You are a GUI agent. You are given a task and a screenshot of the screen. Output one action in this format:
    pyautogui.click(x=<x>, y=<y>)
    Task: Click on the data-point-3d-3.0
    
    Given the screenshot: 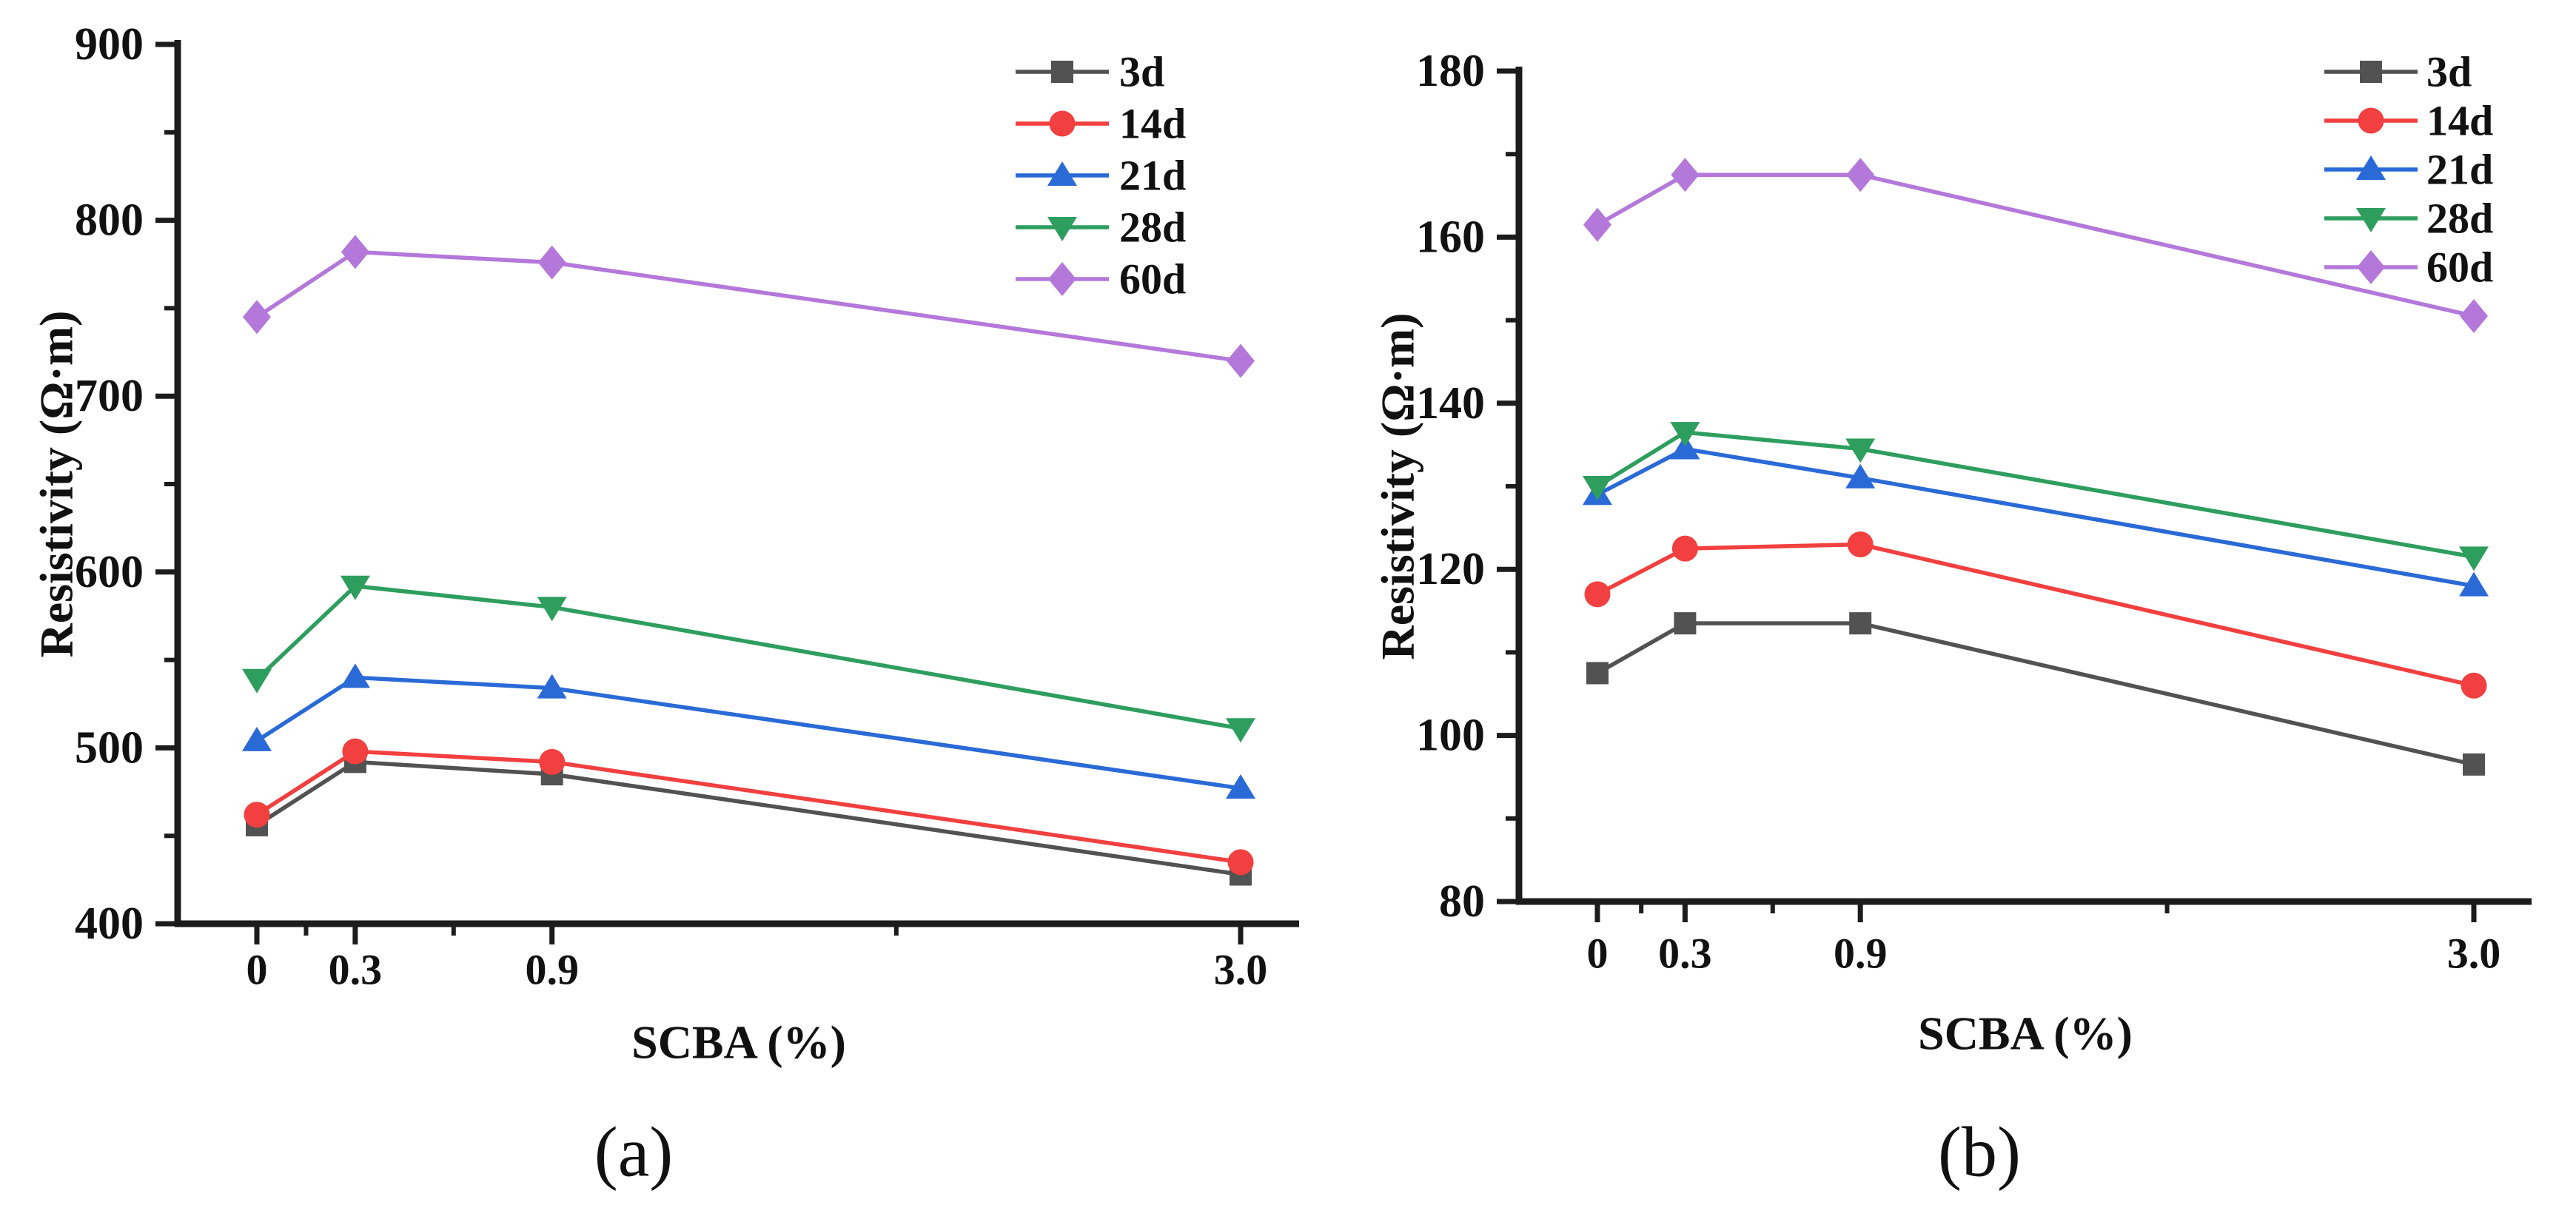 What is the action you would take?
    pyautogui.click(x=2474, y=764)
    